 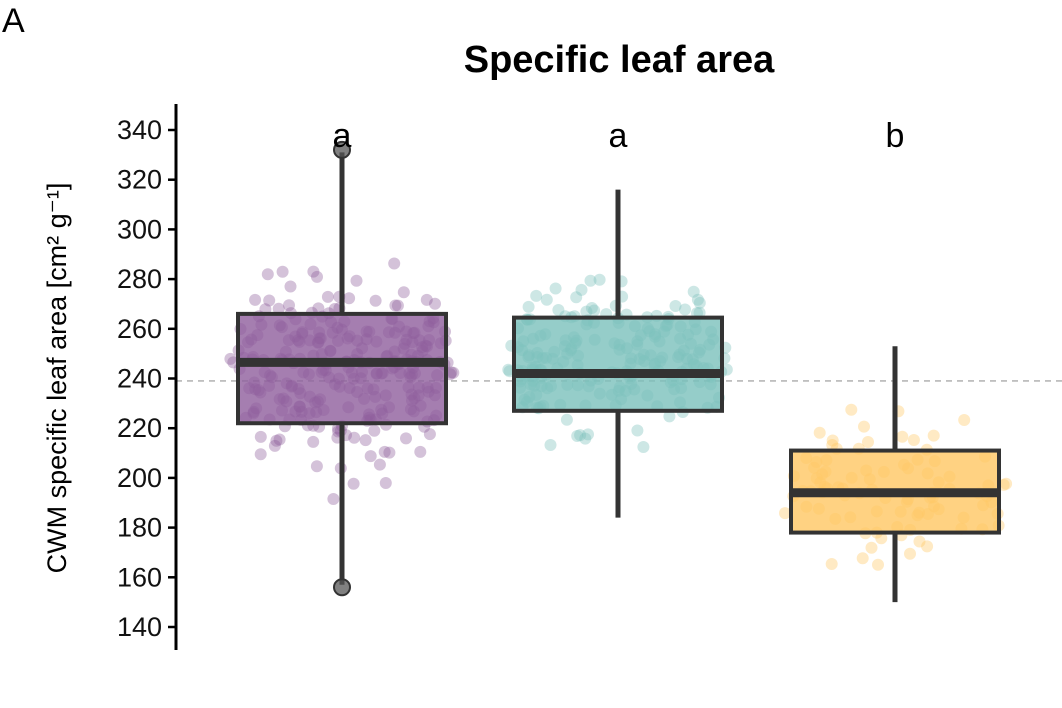 What do you see at coordinates (139, 577) in the screenshot?
I see `y-tick-label: 160` at bounding box center [139, 577].